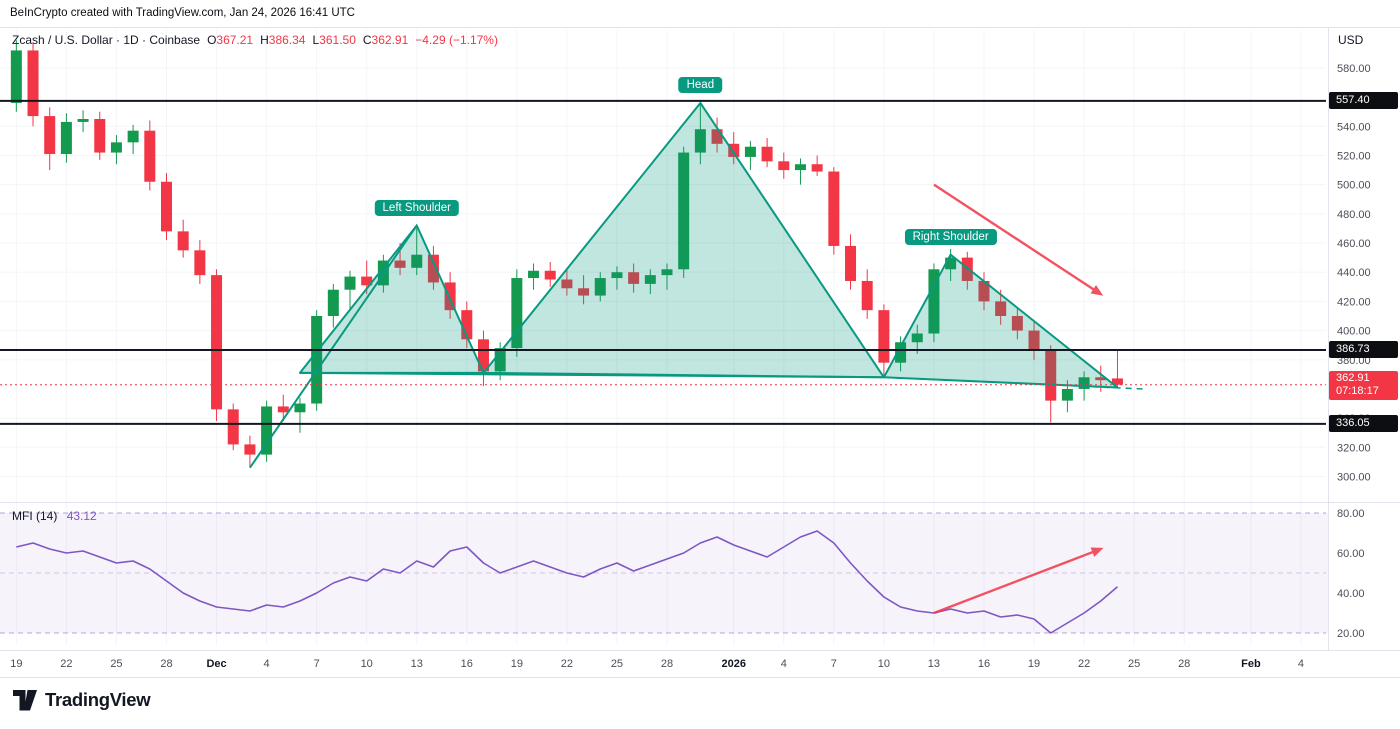 This screenshot has height=729, width=1400. I want to click on svg-text: Dec, so click(216, 664).